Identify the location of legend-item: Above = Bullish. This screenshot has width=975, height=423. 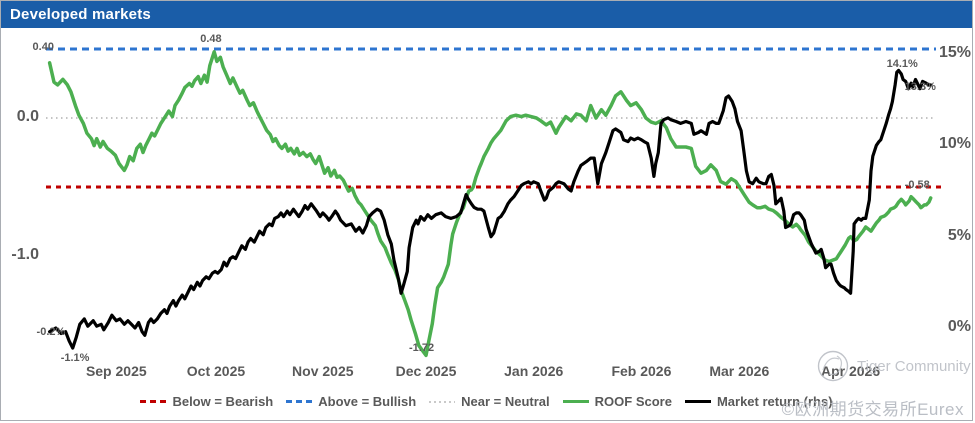
(351, 401).